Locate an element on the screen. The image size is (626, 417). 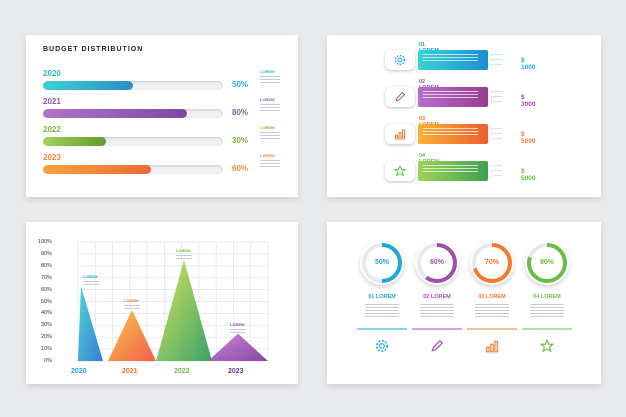
area-peak-2021 is located at coordinates (132, 335).